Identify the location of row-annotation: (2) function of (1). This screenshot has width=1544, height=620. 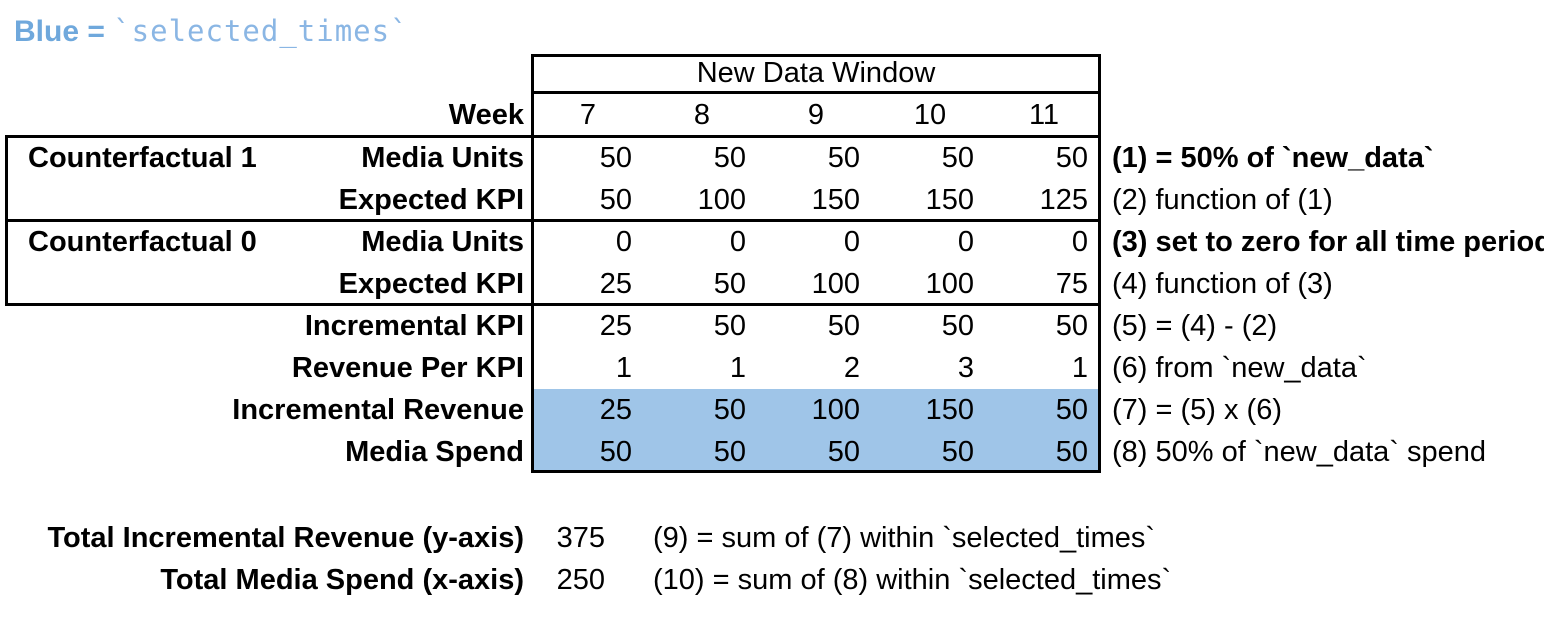
(1222, 200).